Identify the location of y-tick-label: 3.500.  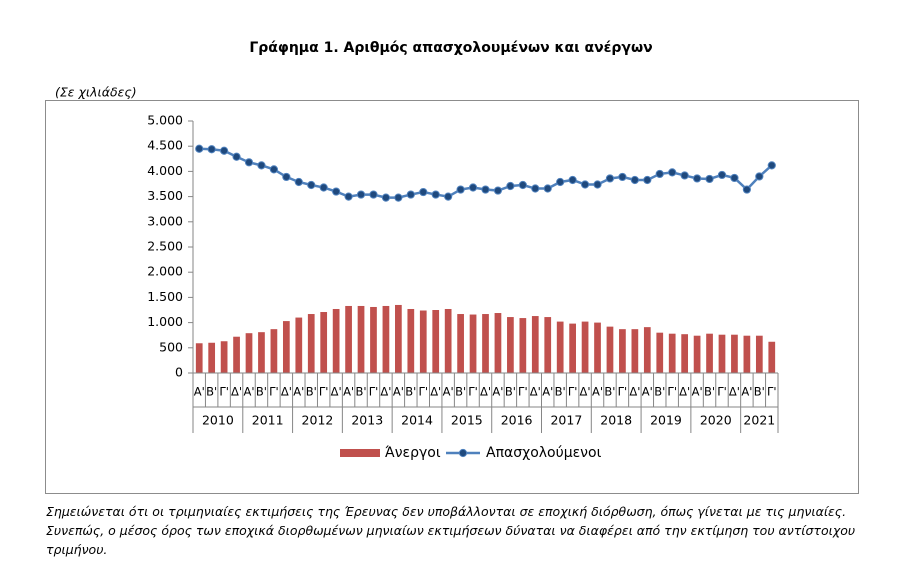
(165, 195).